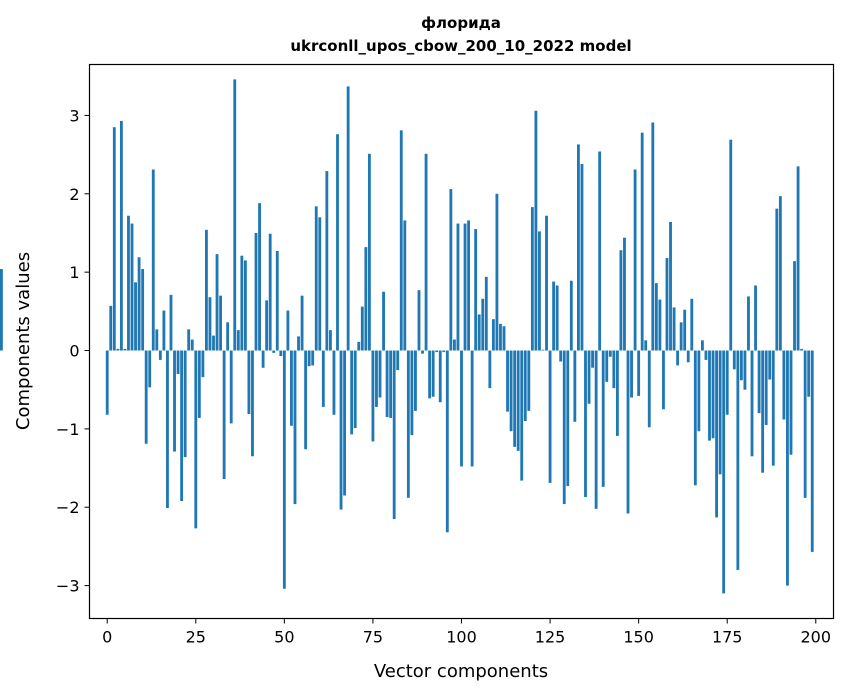  Describe the element at coordinates (74, 194) in the screenshot. I see `y-tick-label: 2` at that location.